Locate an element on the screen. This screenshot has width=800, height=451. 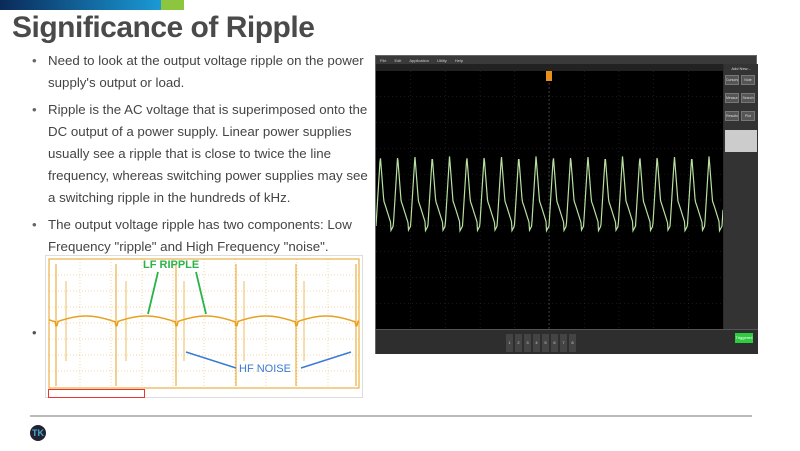
menu-file: File is located at coordinates (383, 60).